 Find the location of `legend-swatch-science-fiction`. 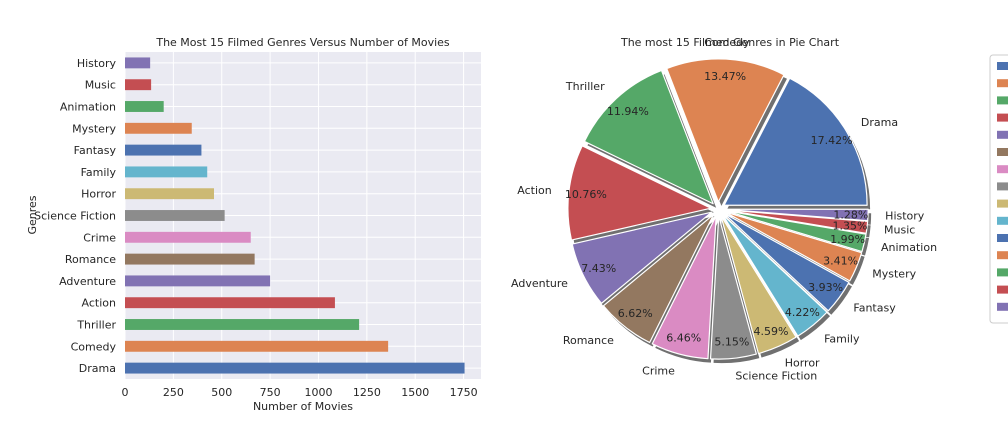

legend-swatch-science-fiction is located at coordinates (1002, 186).